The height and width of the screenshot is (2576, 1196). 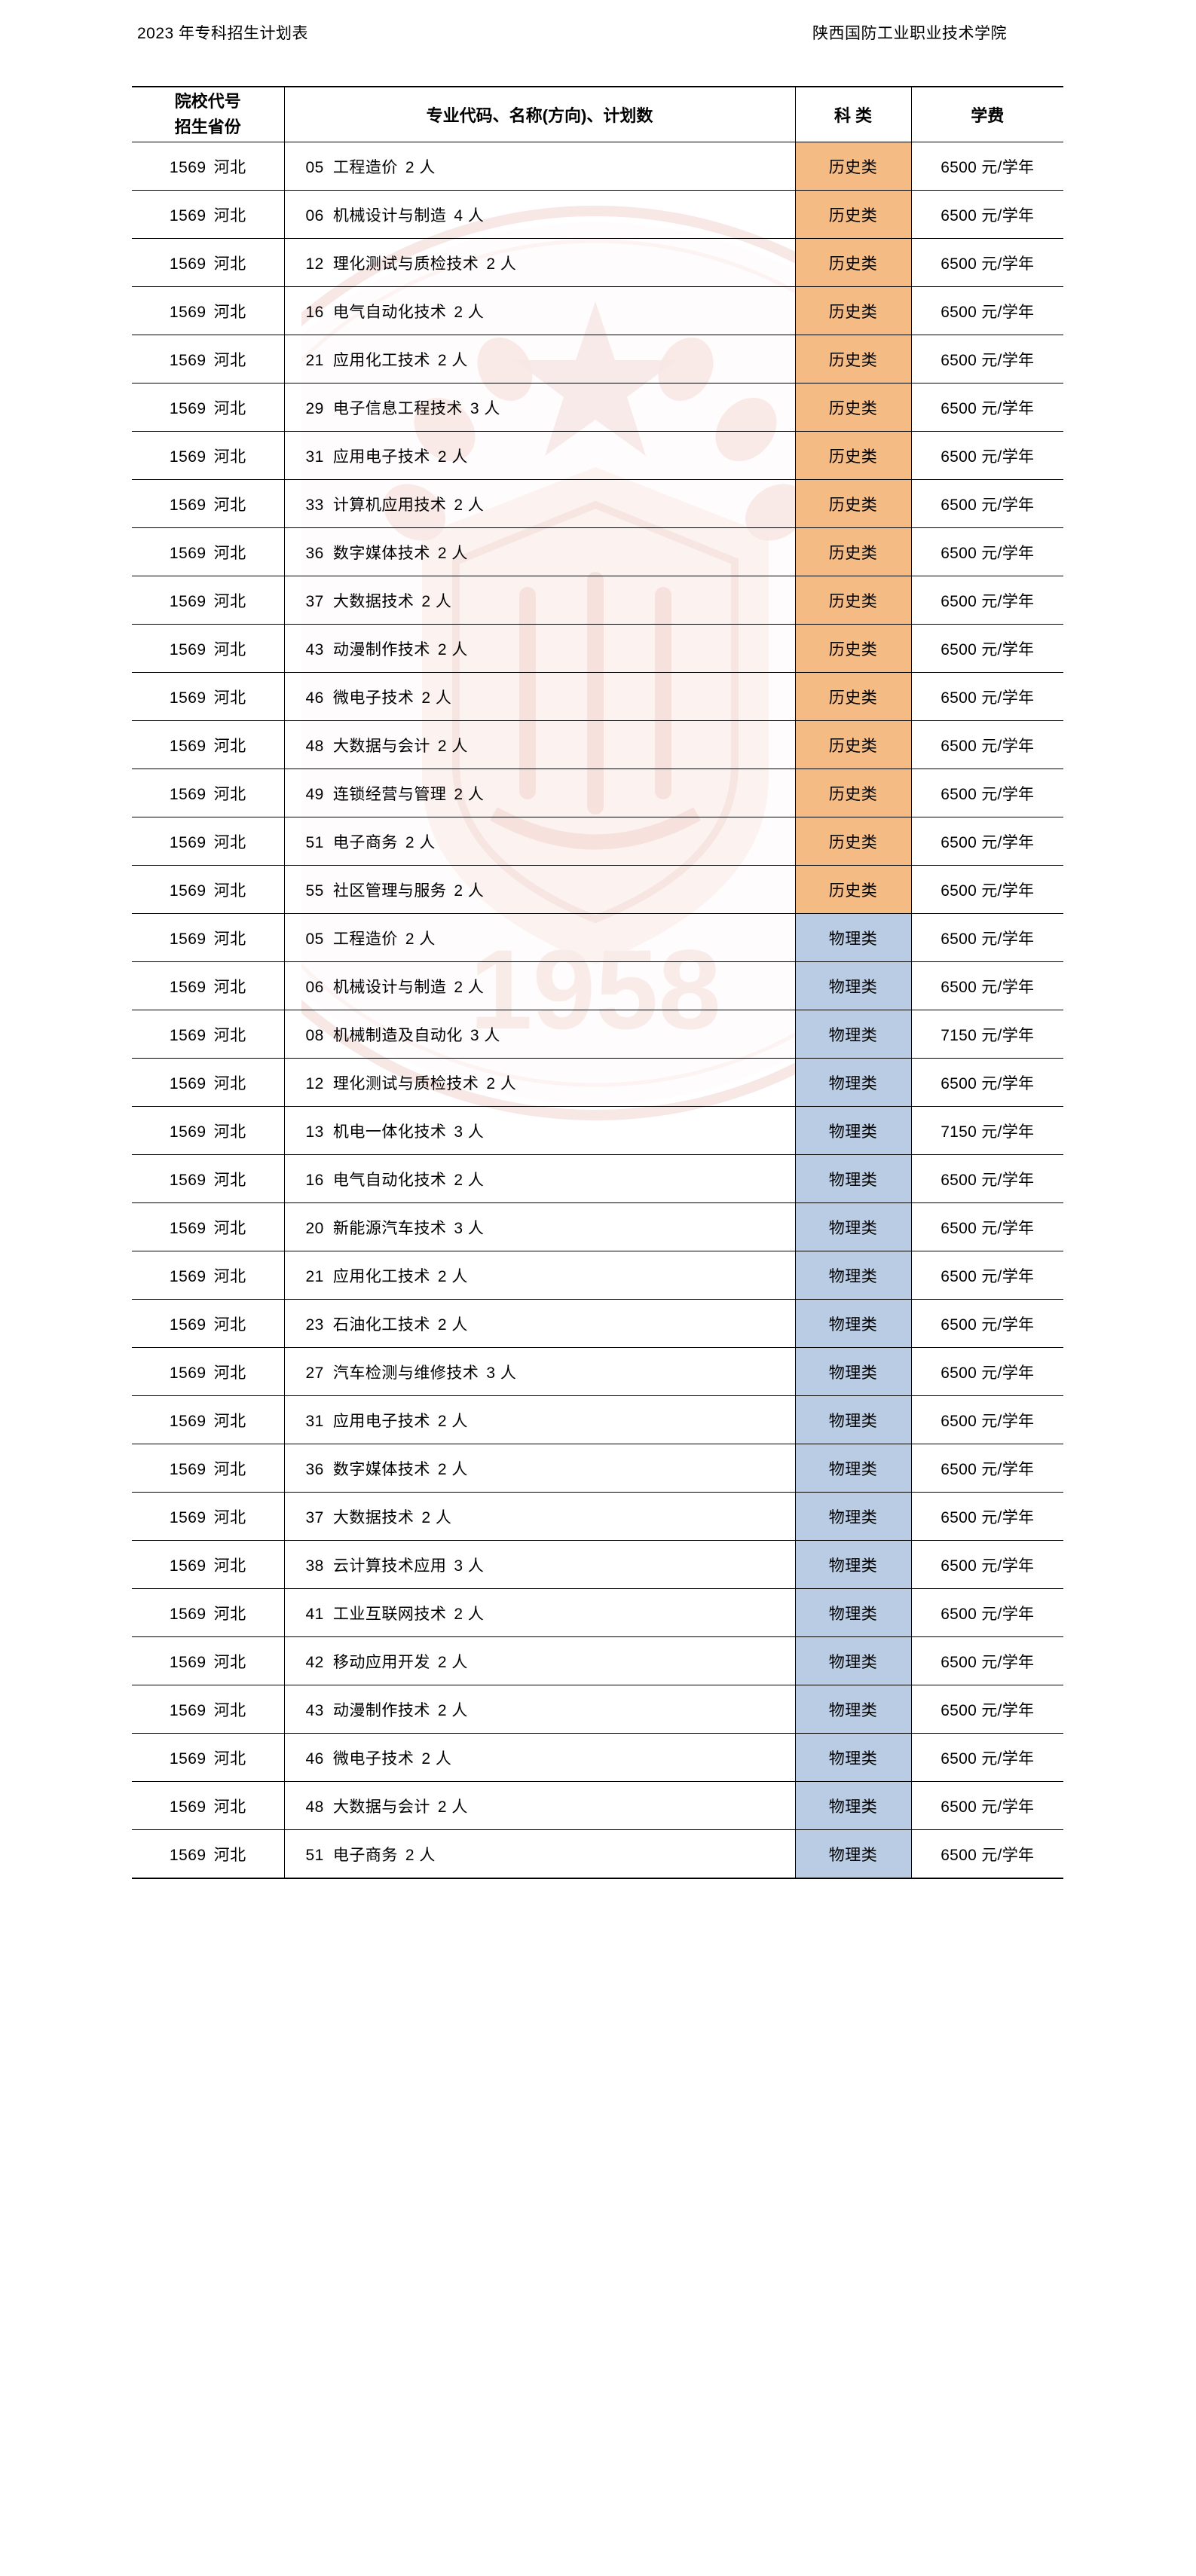 What do you see at coordinates (373, 1517) in the screenshot?
I see `major-name: 大数据技术` at bounding box center [373, 1517].